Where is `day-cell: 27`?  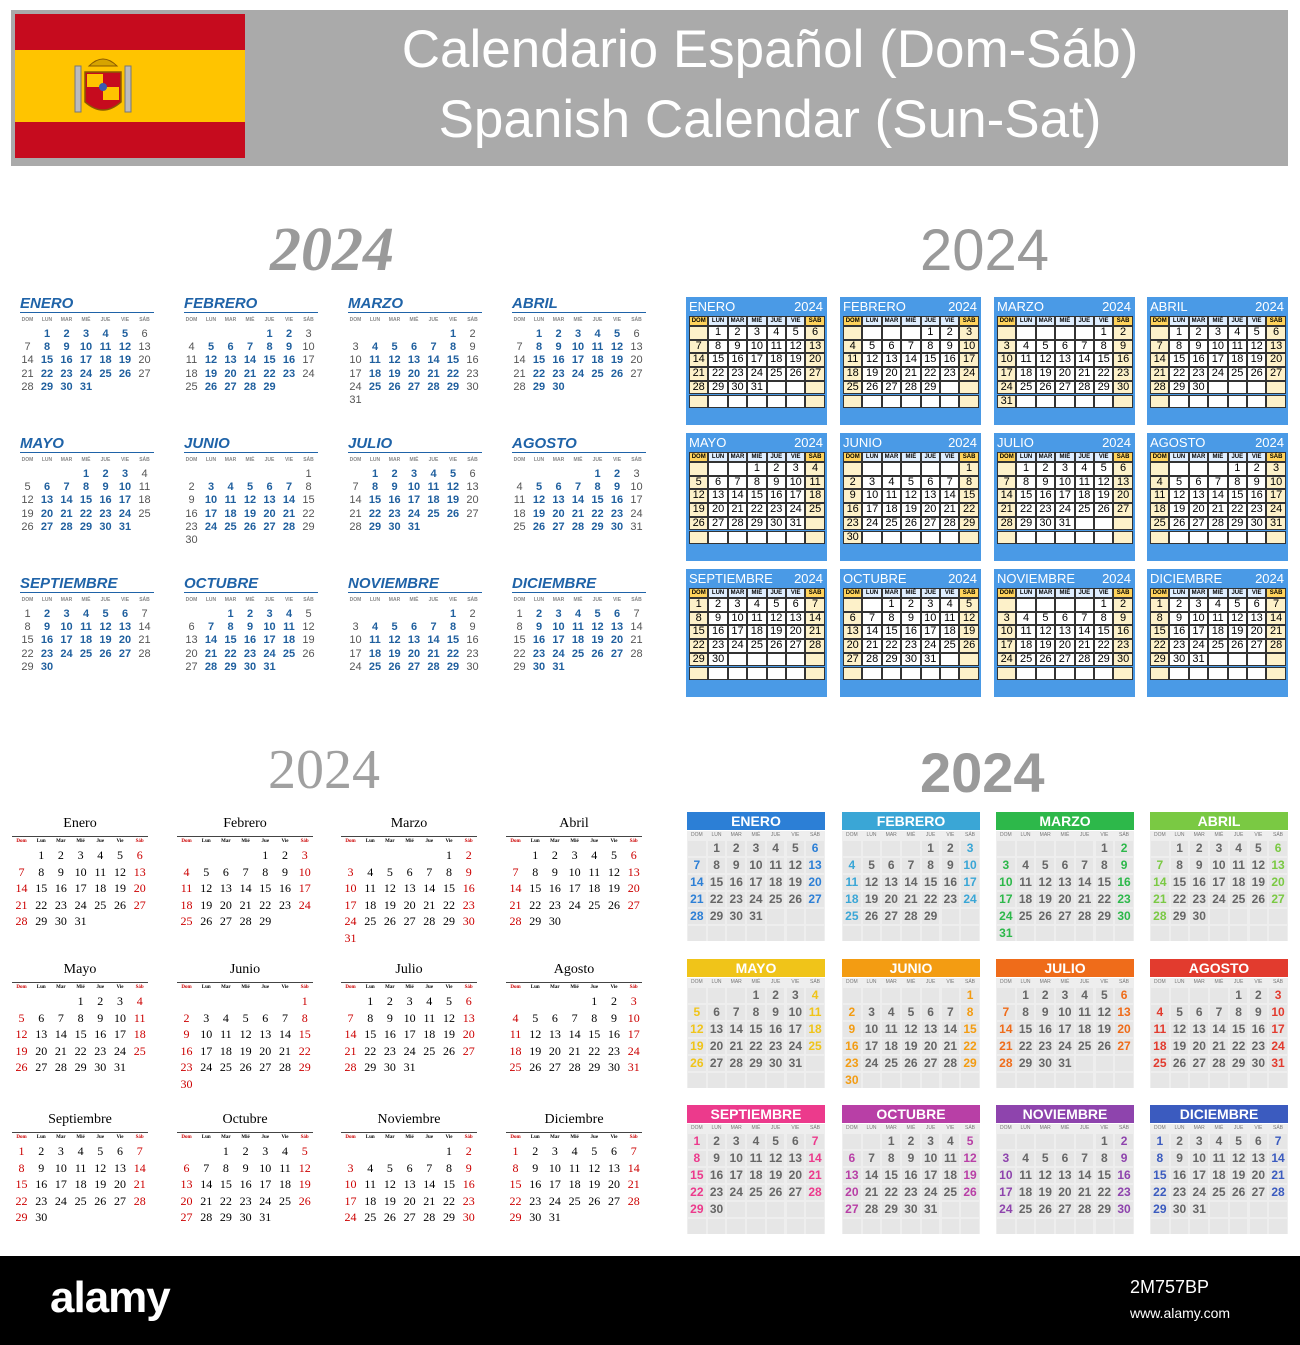 day-cell: 27 is located at coordinates (853, 659).